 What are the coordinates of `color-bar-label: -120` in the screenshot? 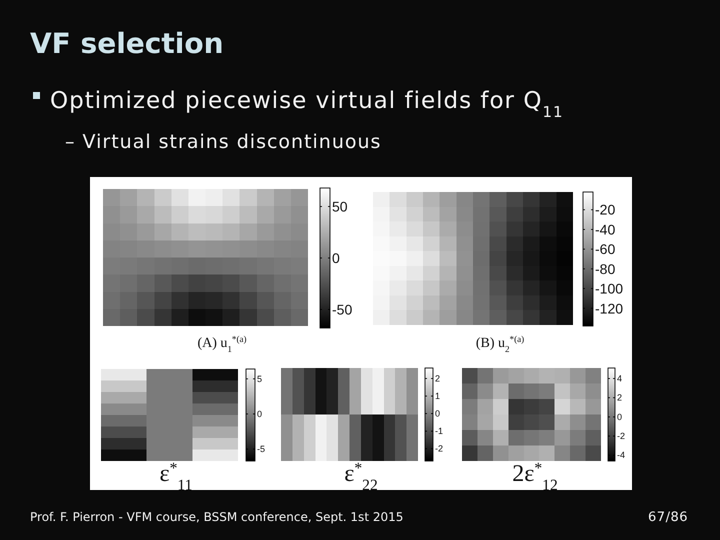 It's located at (609, 308).